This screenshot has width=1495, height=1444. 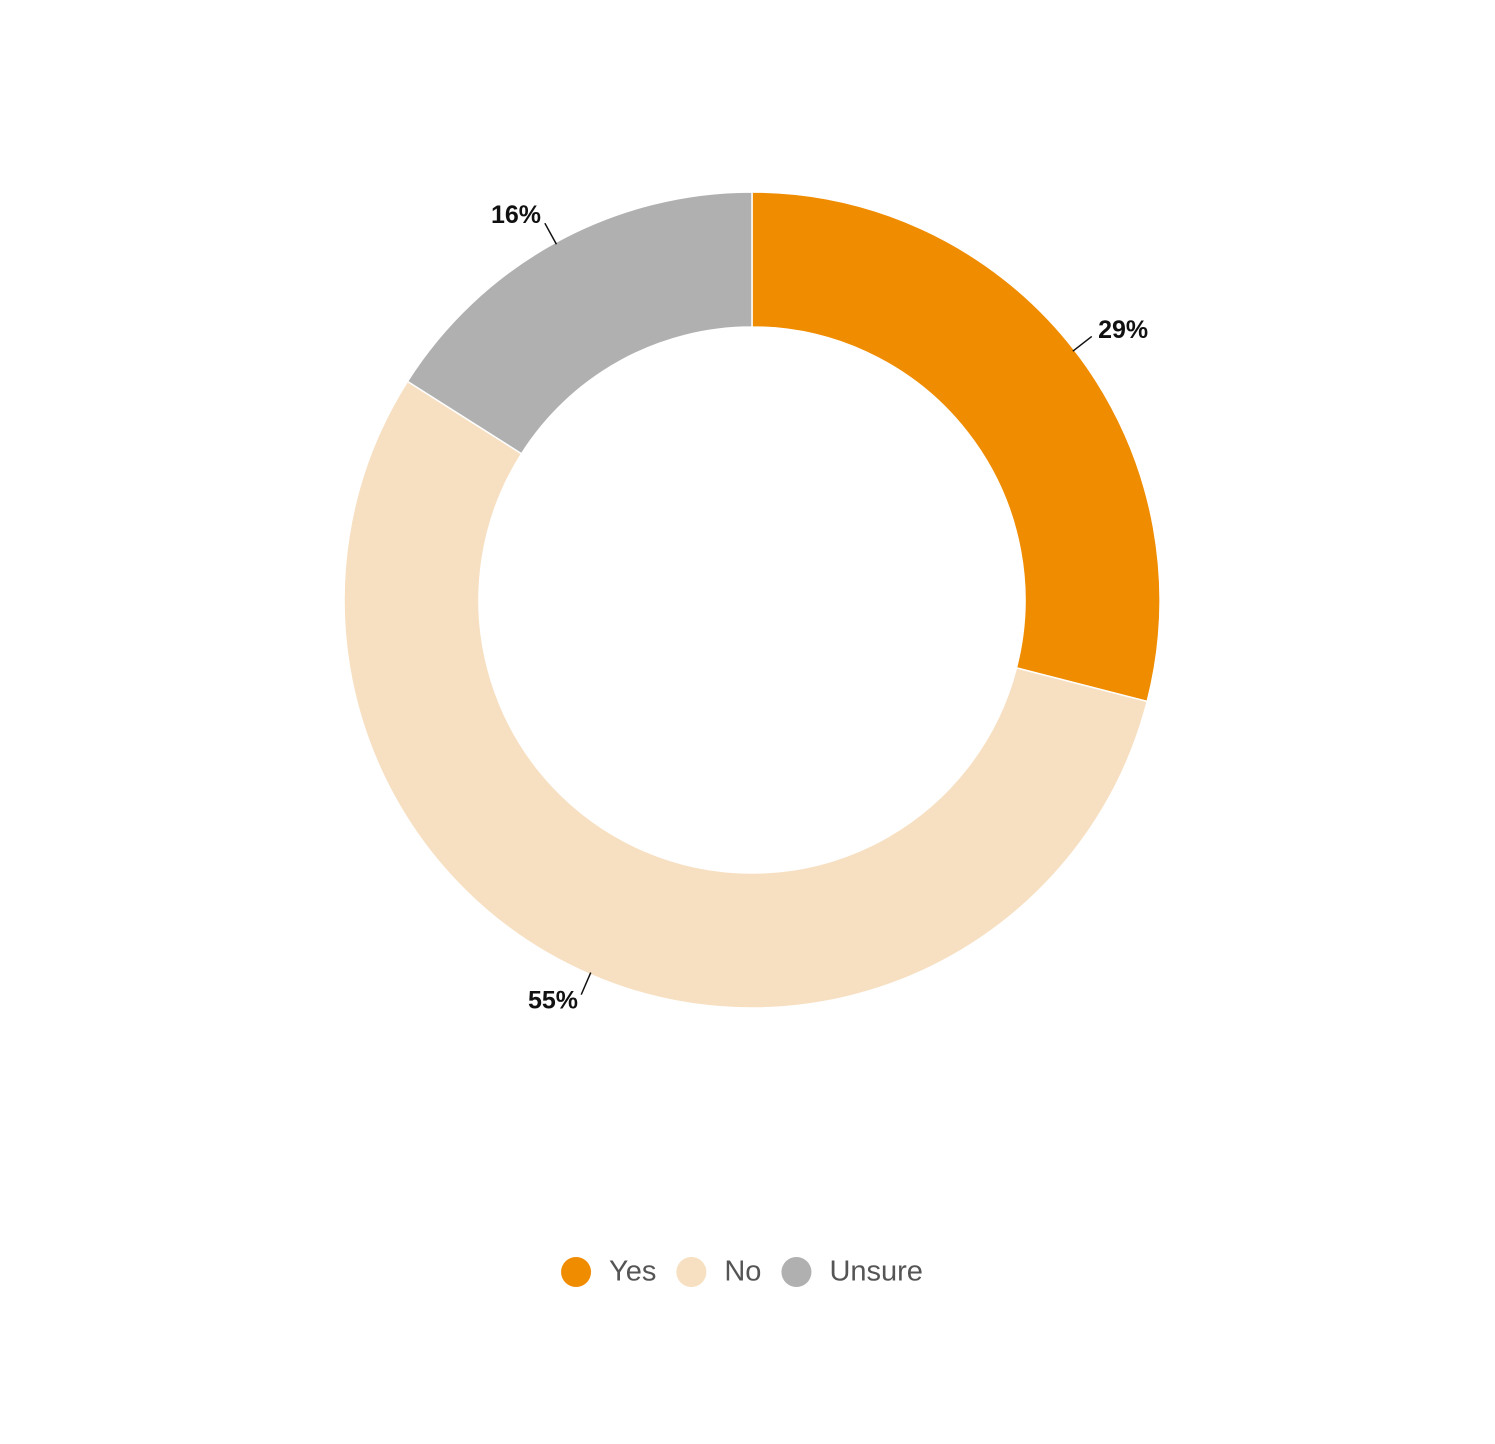 I want to click on legend-label: Yes, so click(x=632, y=1272).